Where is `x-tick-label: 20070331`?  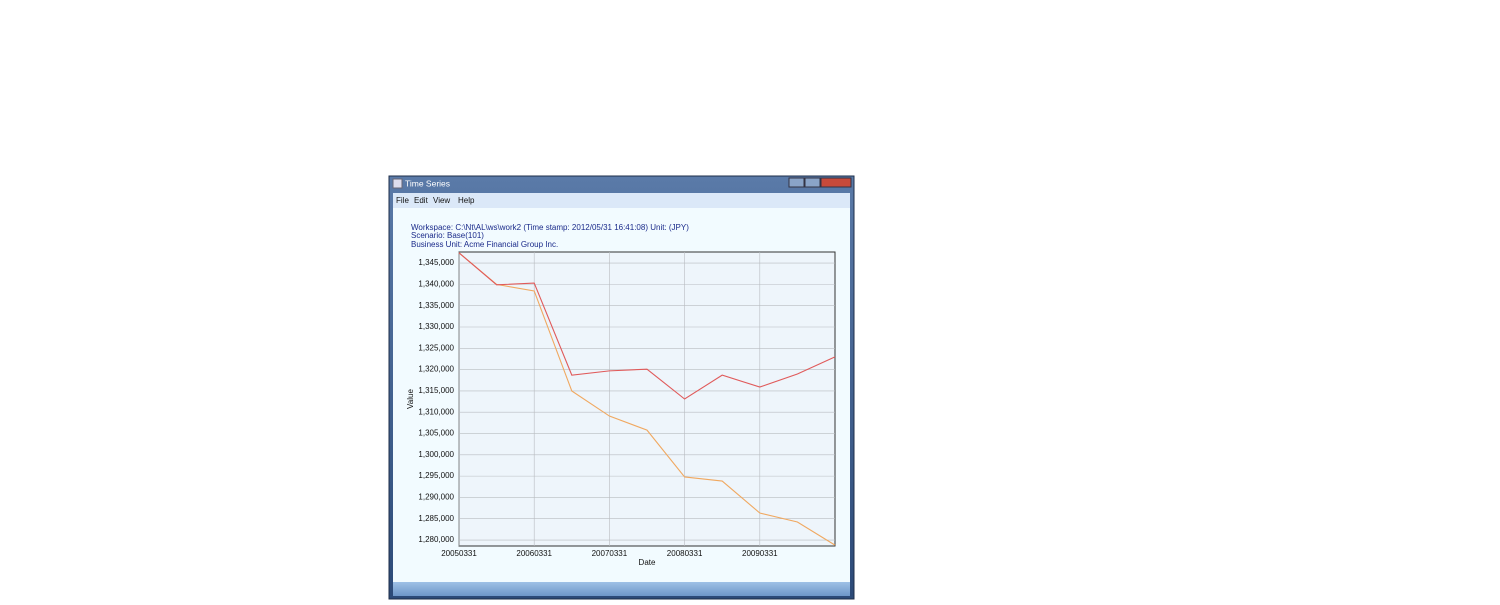
x-tick-label: 20070331 is located at coordinates (610, 553).